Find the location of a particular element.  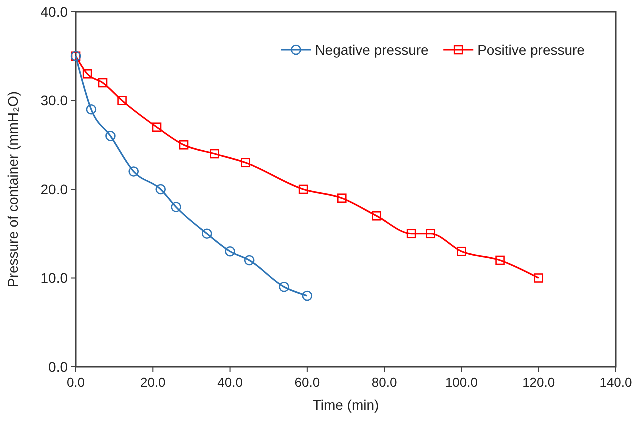

x-tick-label: 80.0 is located at coordinates (385, 382).